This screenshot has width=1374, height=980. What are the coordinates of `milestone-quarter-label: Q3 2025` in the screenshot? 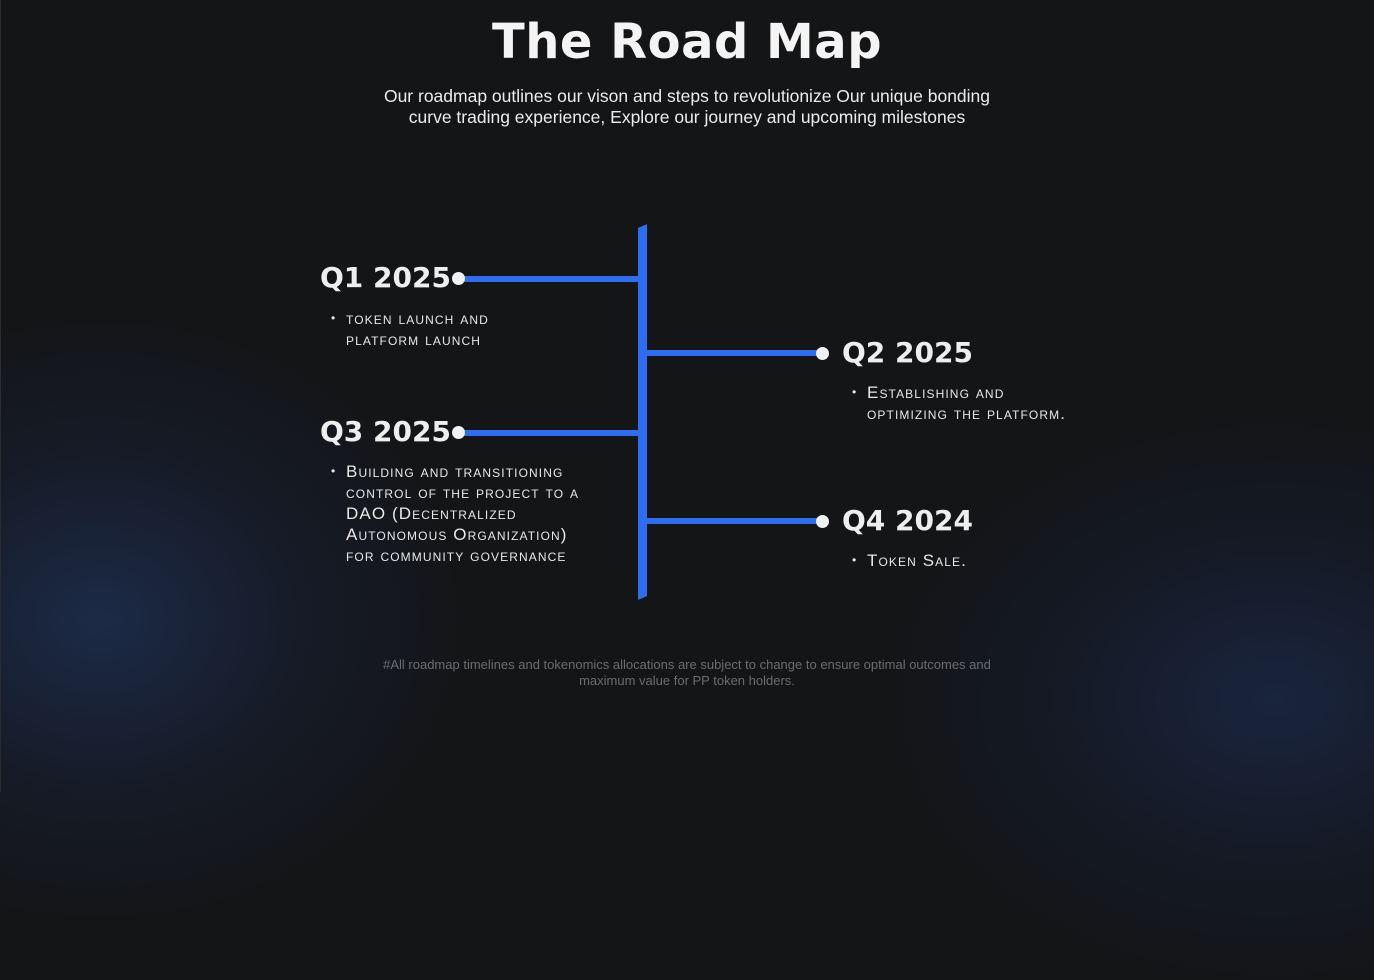 It's located at (385, 431).